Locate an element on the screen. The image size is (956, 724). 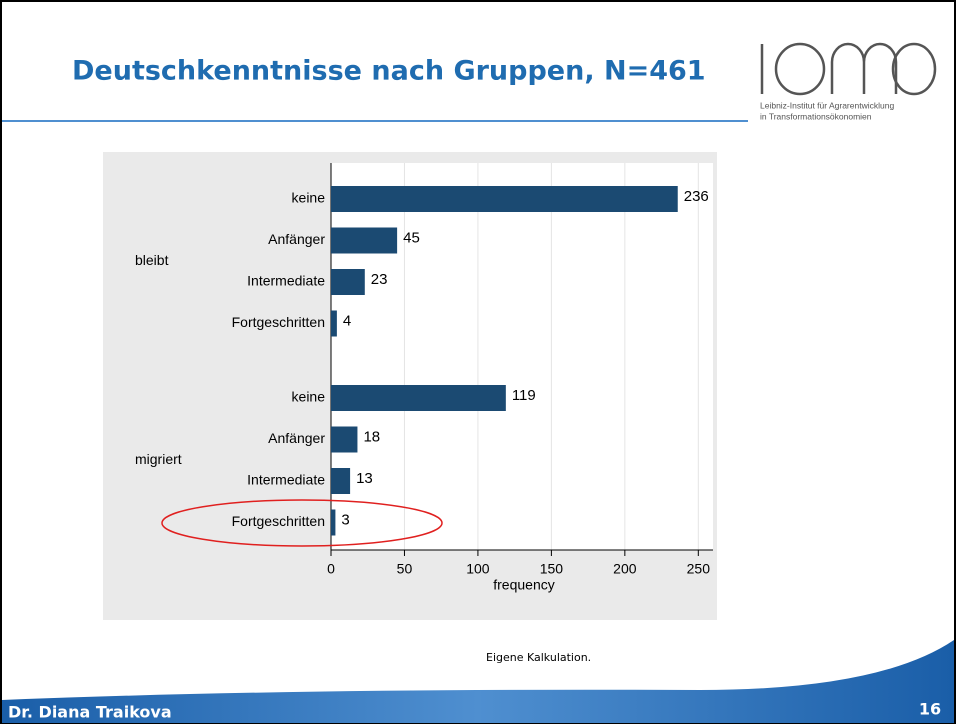
value-label: 13 is located at coordinates (364, 478).